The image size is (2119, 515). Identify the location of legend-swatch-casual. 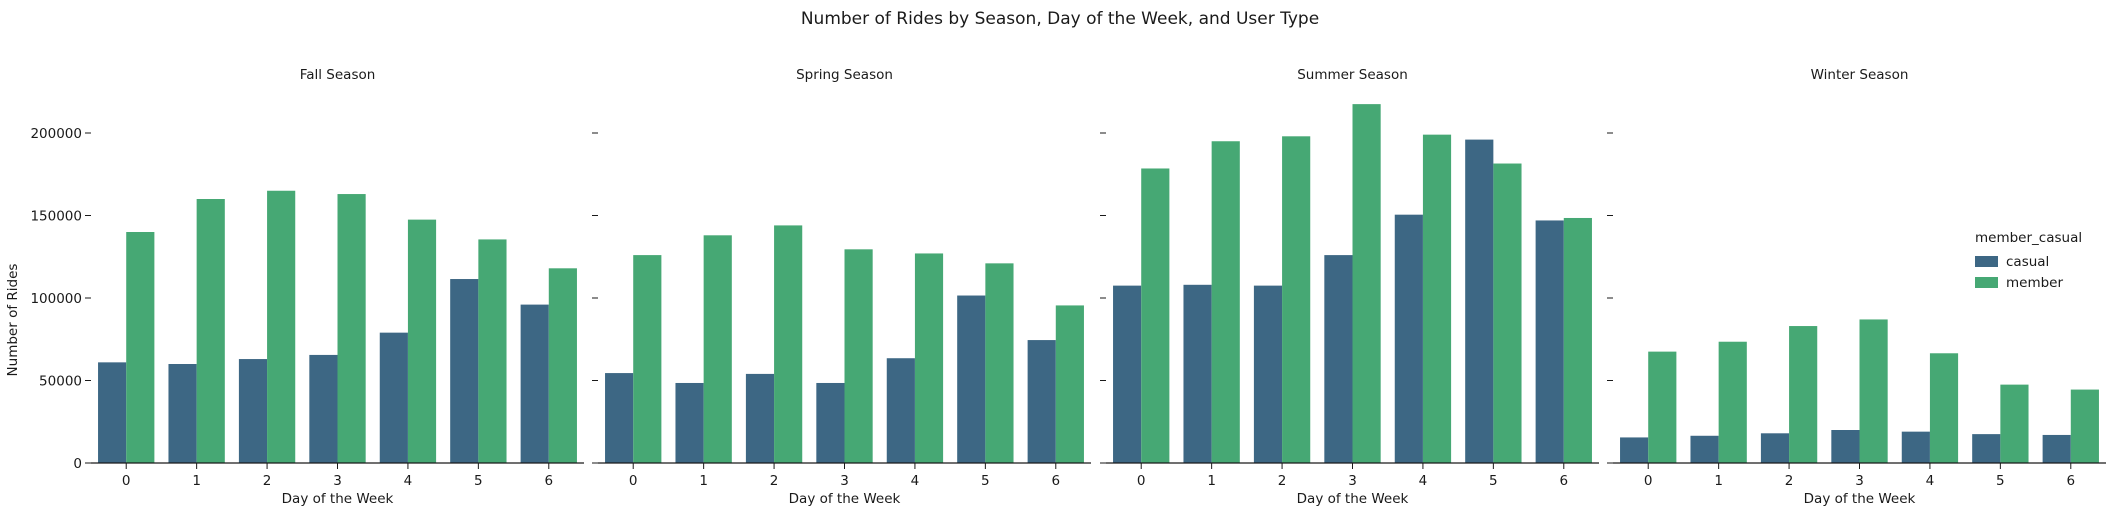
(1986, 261).